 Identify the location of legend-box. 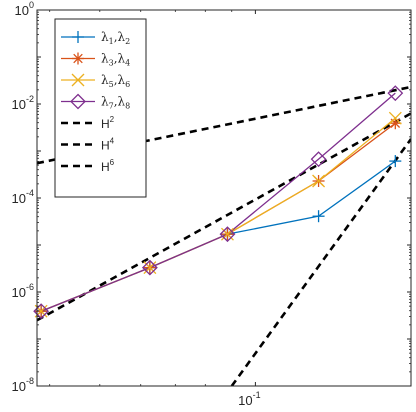
(100, 108).